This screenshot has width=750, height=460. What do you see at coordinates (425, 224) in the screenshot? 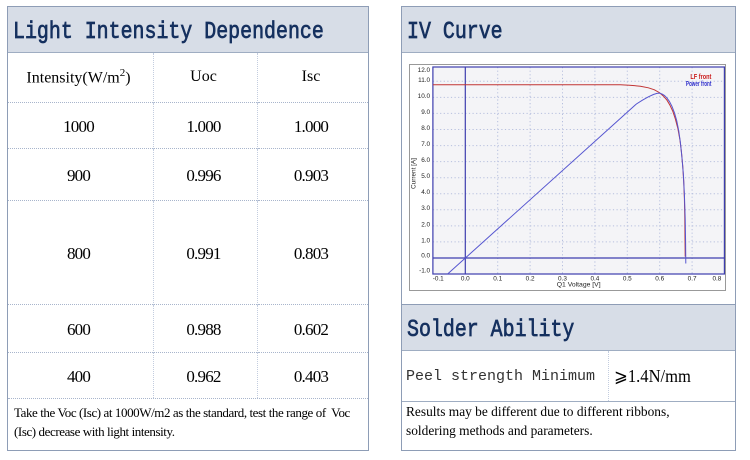
I see `svg-text: 2.0` at bounding box center [425, 224].